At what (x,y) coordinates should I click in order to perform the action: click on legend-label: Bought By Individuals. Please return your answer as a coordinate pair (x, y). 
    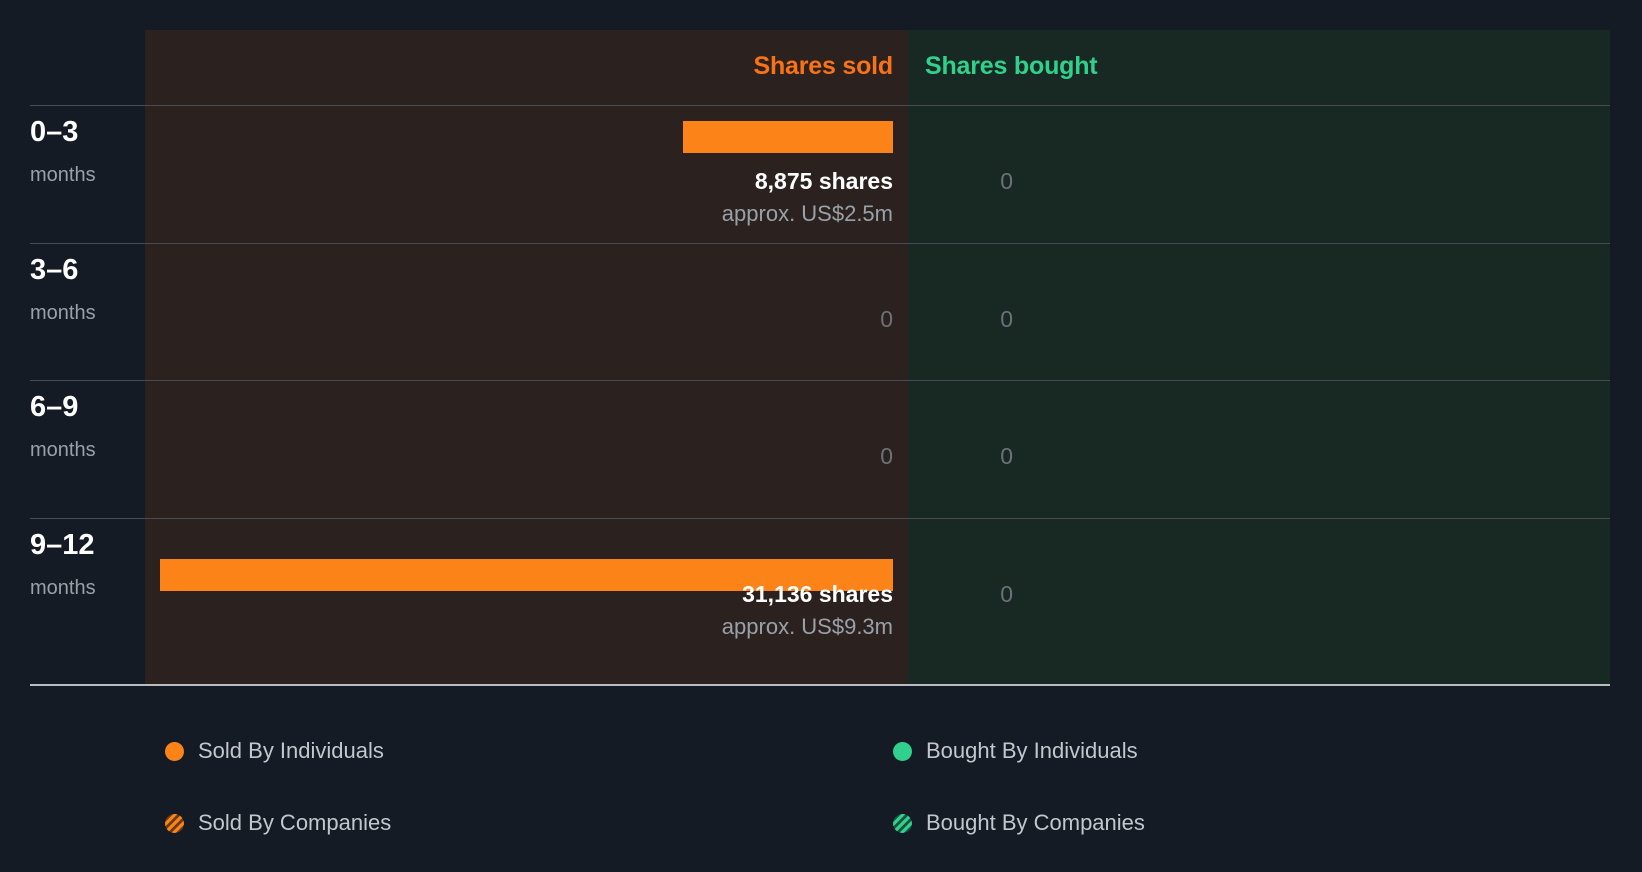
    Looking at the image, I should click on (1032, 750).